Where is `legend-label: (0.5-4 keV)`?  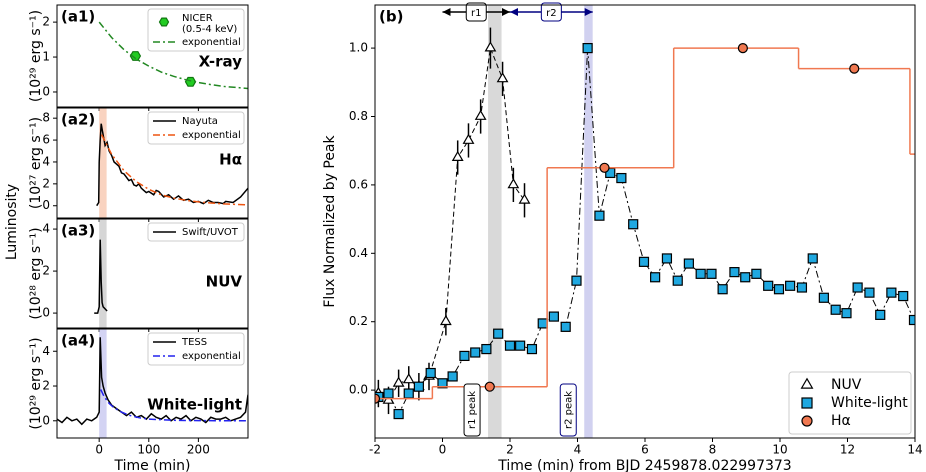 legend-label: (0.5-4 keV) is located at coordinates (209, 29).